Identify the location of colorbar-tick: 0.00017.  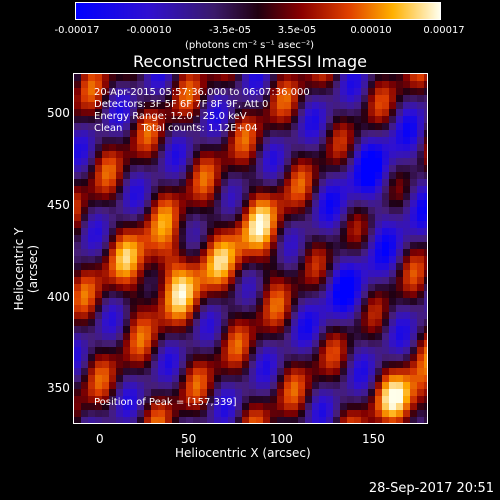
(444, 30).